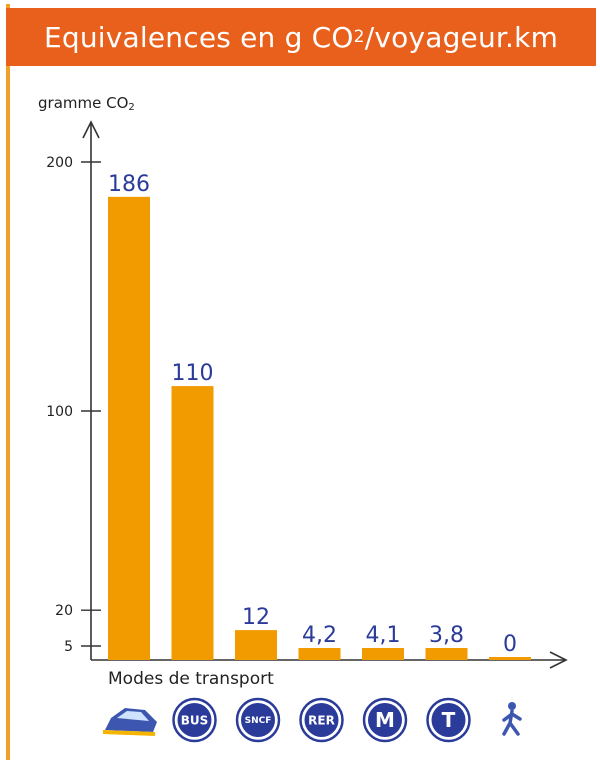 The image size is (600, 762). What do you see at coordinates (133, 716) in the screenshot?
I see `car-window` at bounding box center [133, 716].